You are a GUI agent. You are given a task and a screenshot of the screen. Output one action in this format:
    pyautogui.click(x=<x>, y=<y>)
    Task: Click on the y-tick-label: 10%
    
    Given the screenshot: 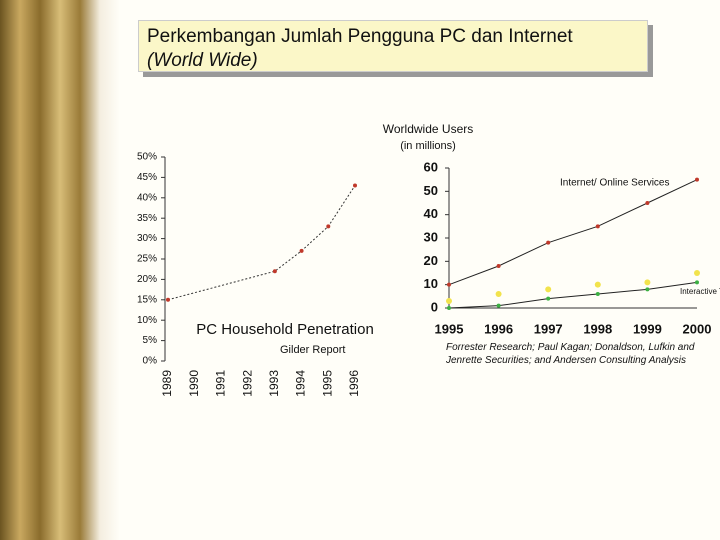 What is the action you would take?
    pyautogui.click(x=147, y=320)
    